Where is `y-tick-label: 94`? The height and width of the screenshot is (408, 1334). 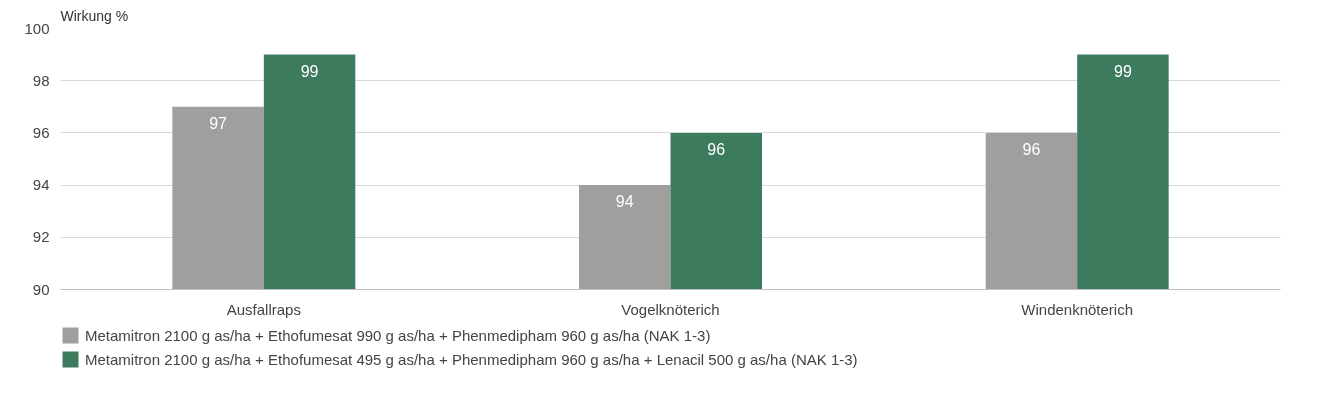 y-tick-label: 94 is located at coordinates (41, 185).